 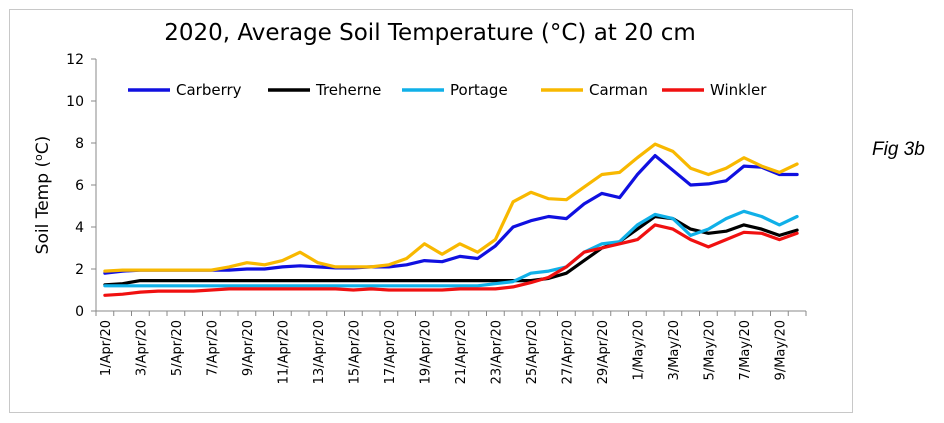 I want to click on y-axis-label-suffix: C), so click(x=43, y=145).